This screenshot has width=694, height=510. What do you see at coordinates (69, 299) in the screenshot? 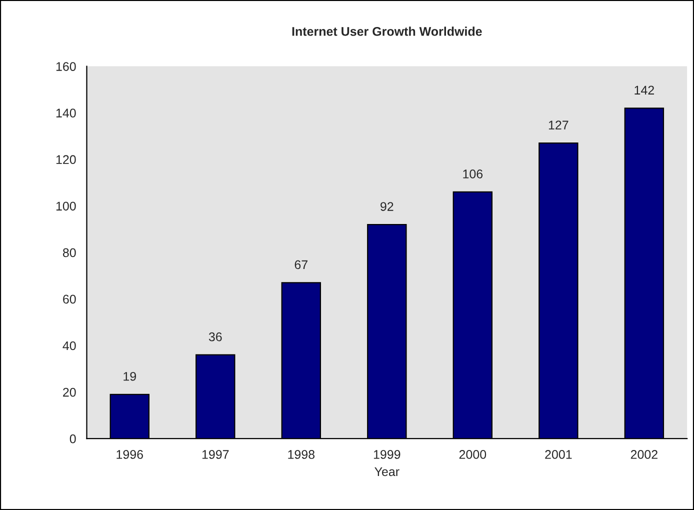
I see `y-tick-label: 60` at bounding box center [69, 299].